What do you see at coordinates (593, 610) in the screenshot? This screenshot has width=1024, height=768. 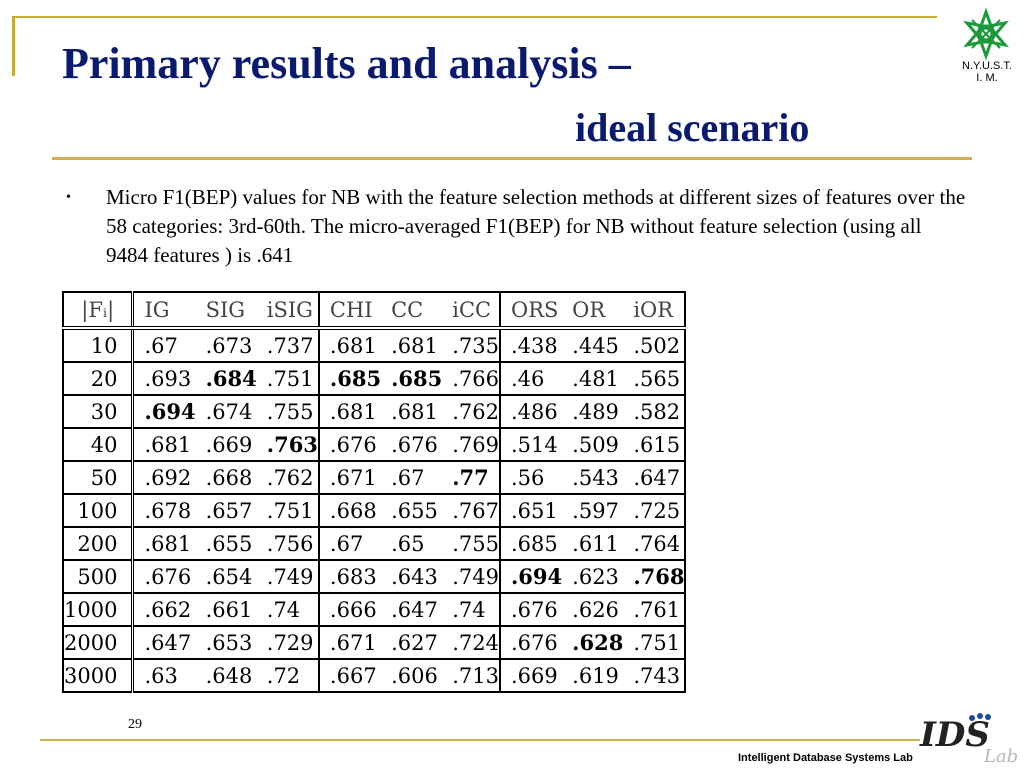 I see `f1-value-cell: .626` at bounding box center [593, 610].